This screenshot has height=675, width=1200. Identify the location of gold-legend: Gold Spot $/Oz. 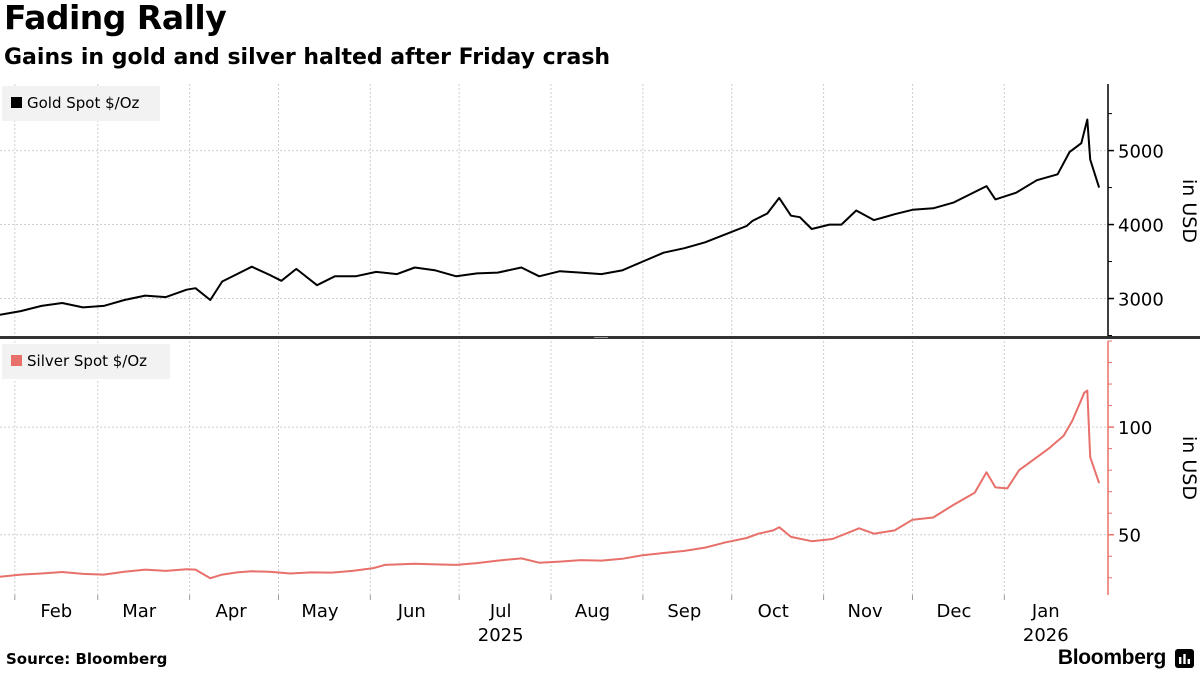
(81, 103).